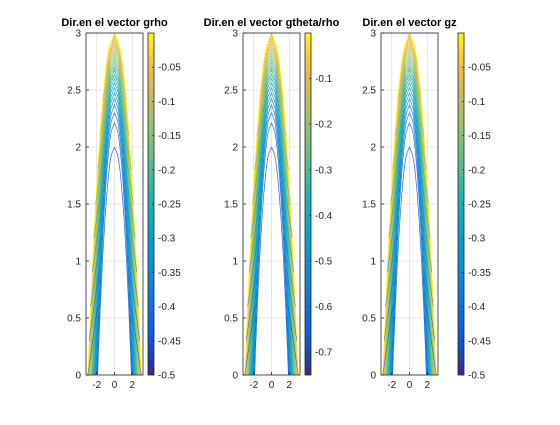 Image resolution: width=560 pixels, height=425 pixels. I want to click on x-tick-label: 2, so click(133, 385).